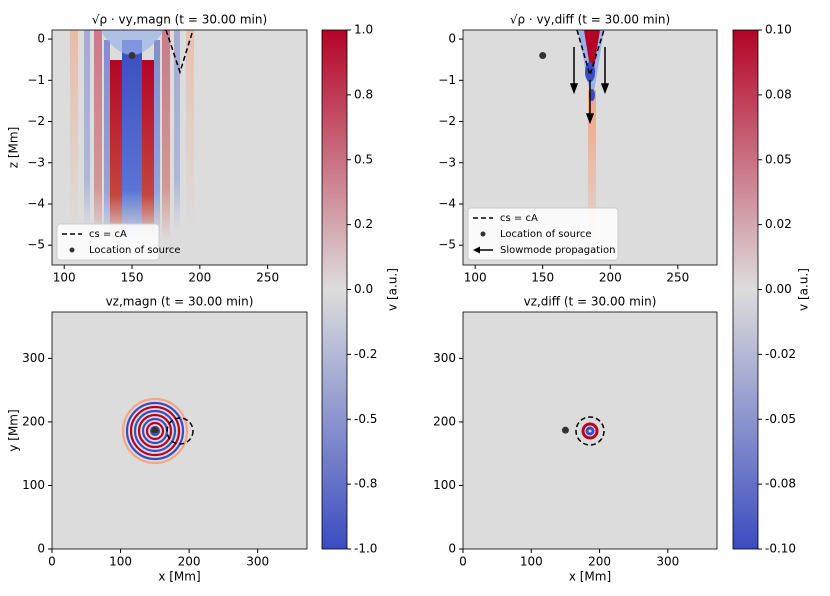 This screenshot has height=596, width=830. Describe the element at coordinates (780, 484) in the screenshot. I see `colorbar-tick-label: -0.08` at that location.